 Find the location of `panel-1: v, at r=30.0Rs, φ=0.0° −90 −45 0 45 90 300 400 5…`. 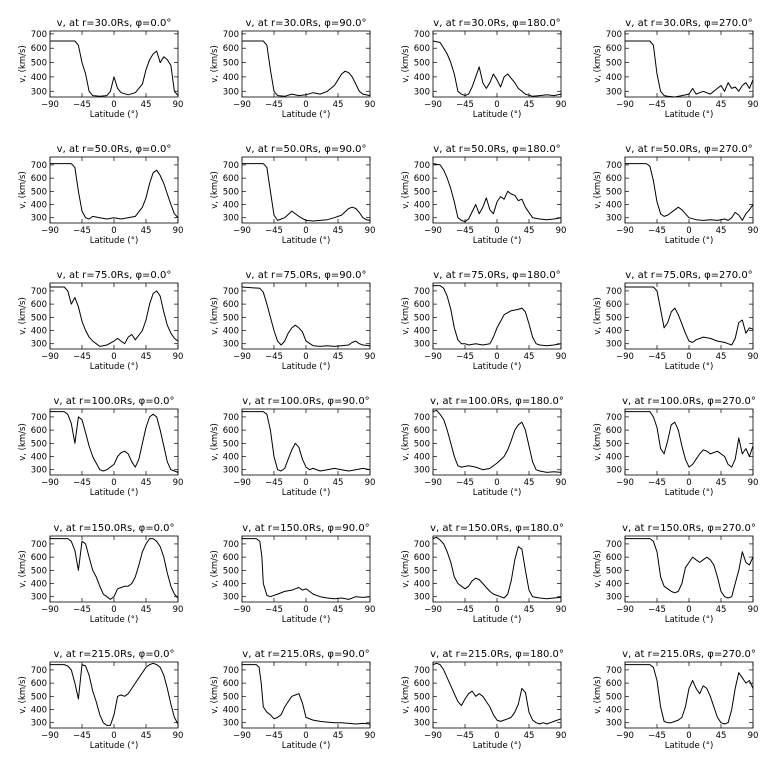

panel-1: v, at r=30.0Rs, φ=0.0° −90 −45 0 45 90 300 400 5… is located at coordinates (100, 69).